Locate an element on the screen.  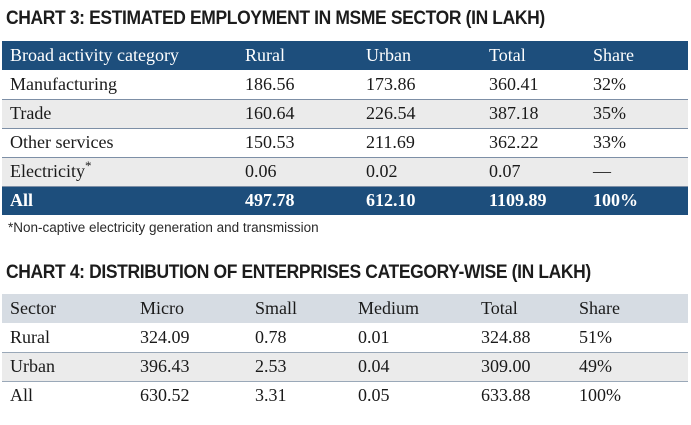
col-header-medium: Medium is located at coordinates (388, 308).